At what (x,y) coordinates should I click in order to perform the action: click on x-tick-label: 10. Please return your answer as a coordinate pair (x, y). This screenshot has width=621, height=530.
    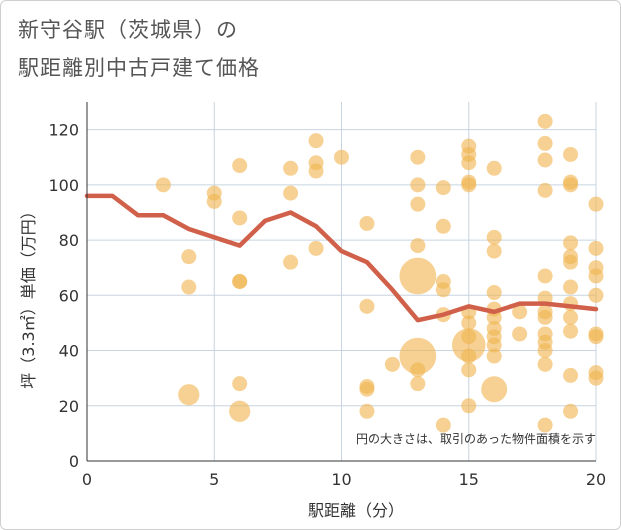
    Looking at the image, I should click on (341, 479).